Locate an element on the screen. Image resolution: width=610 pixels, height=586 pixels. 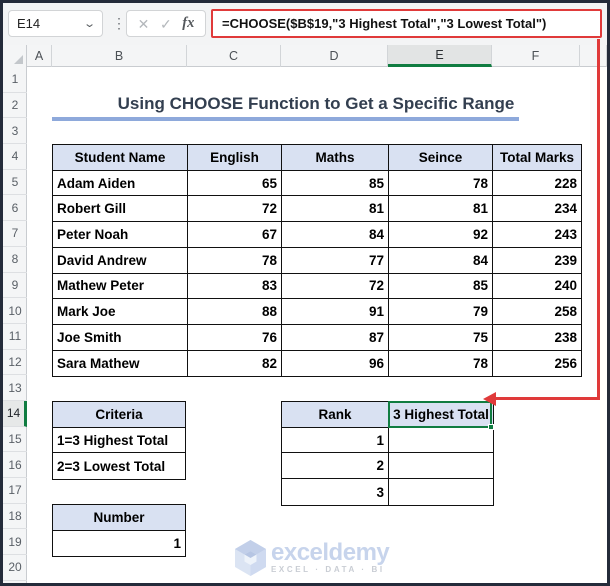
cell-english: 83 is located at coordinates (235, 286).